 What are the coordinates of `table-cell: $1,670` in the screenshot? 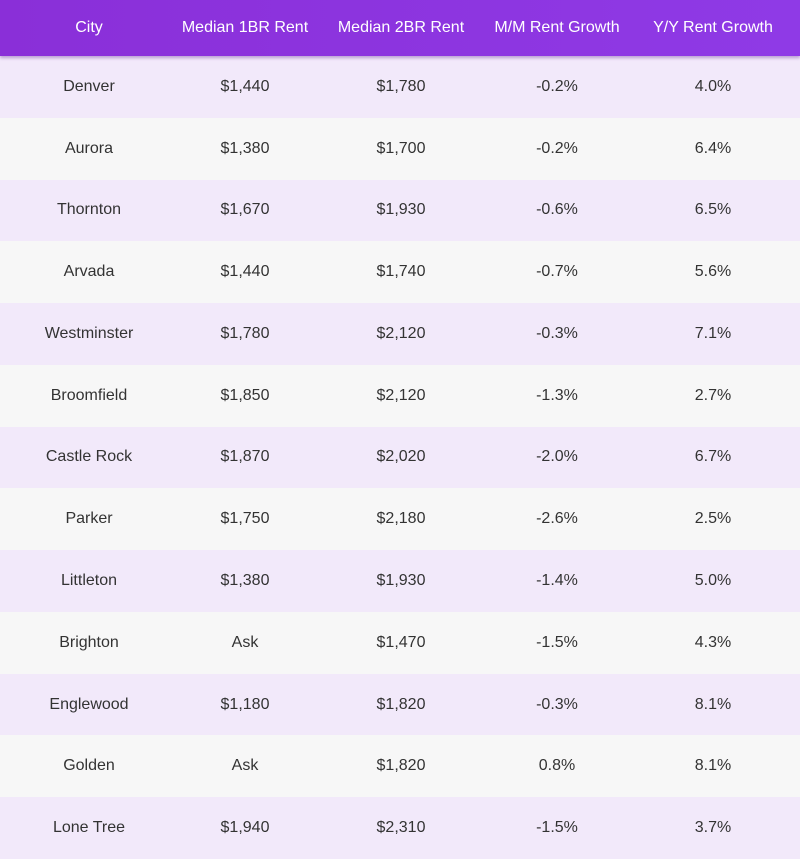 It's located at (245, 210).